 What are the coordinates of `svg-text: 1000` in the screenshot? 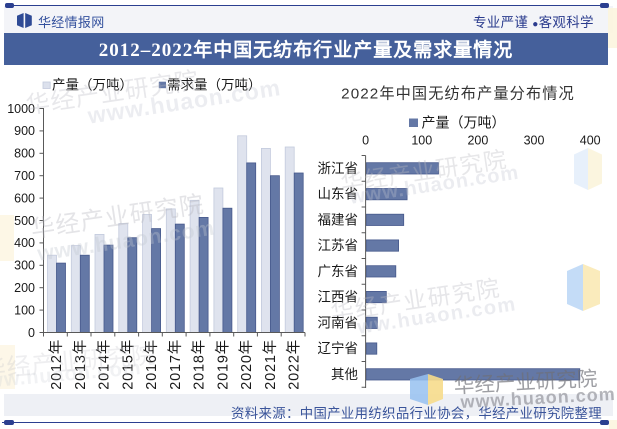 It's located at (21, 109).